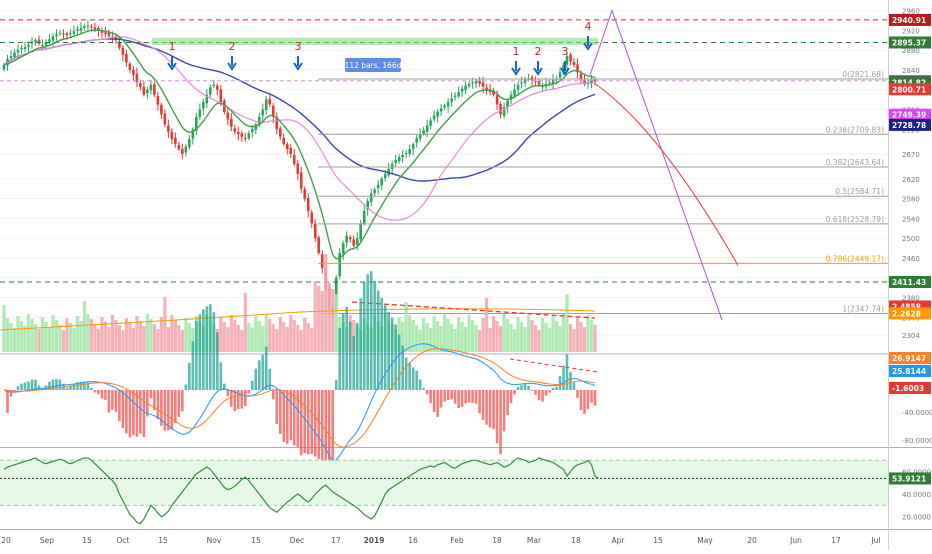 Image resolution: width=932 pixels, height=554 pixels. Describe the element at coordinates (172, 46) in the screenshot. I see `wave-label: 1` at that location.